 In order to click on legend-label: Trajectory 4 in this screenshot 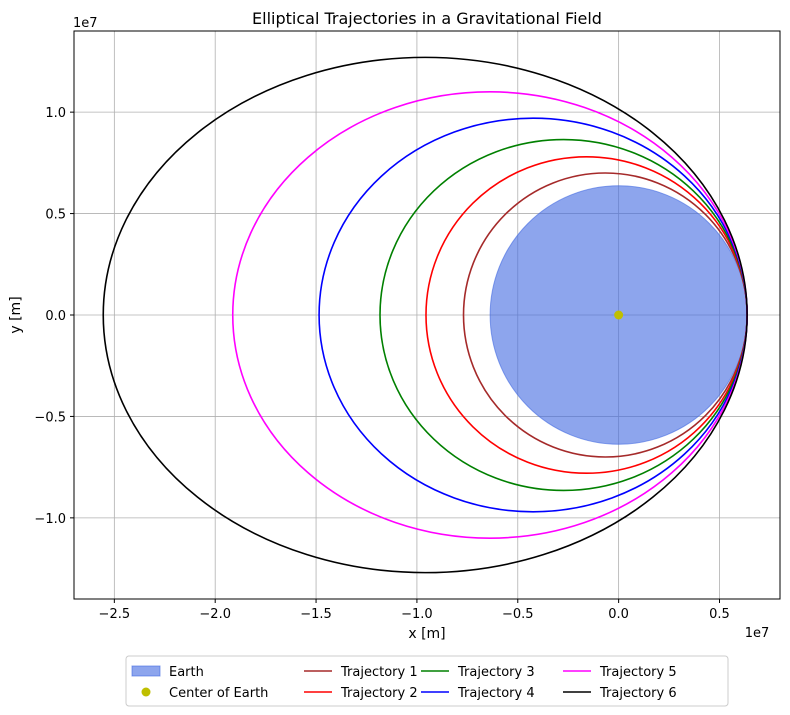, I will do `click(496, 693)`.